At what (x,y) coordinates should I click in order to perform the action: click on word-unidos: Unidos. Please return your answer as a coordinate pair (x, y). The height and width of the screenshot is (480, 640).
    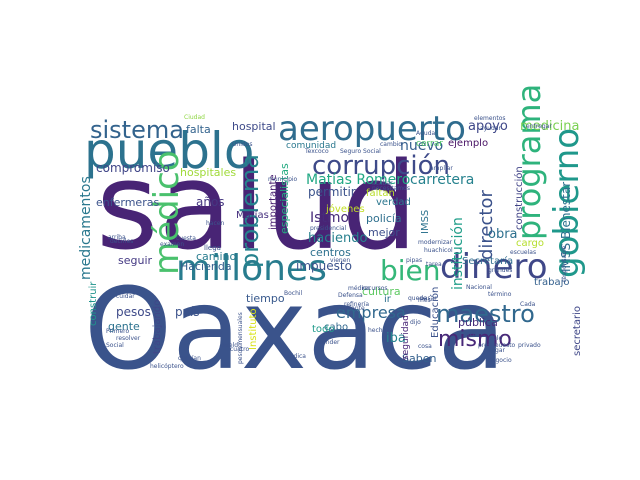
    Looking at the image, I should click on (242, 144).